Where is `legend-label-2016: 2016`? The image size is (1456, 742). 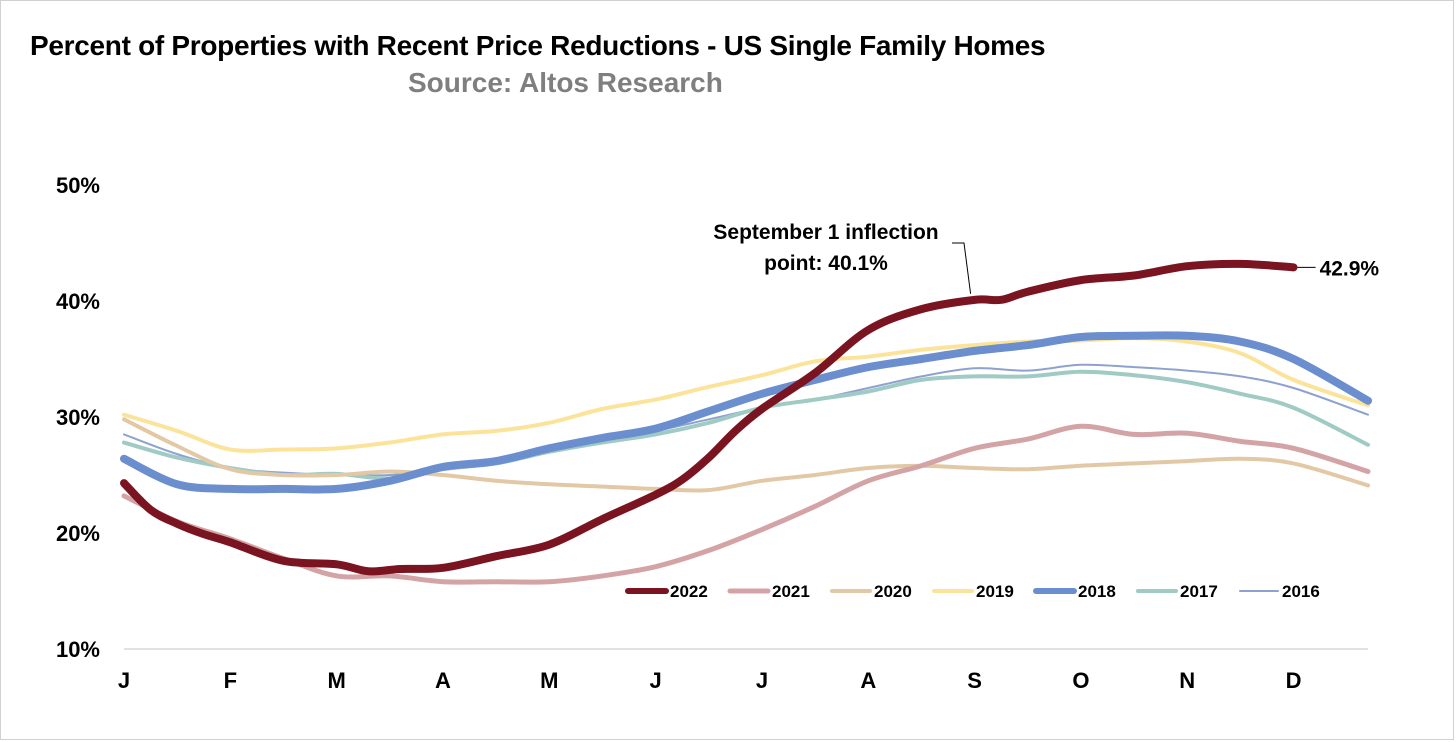
legend-label-2016: 2016 is located at coordinates (1301, 591).